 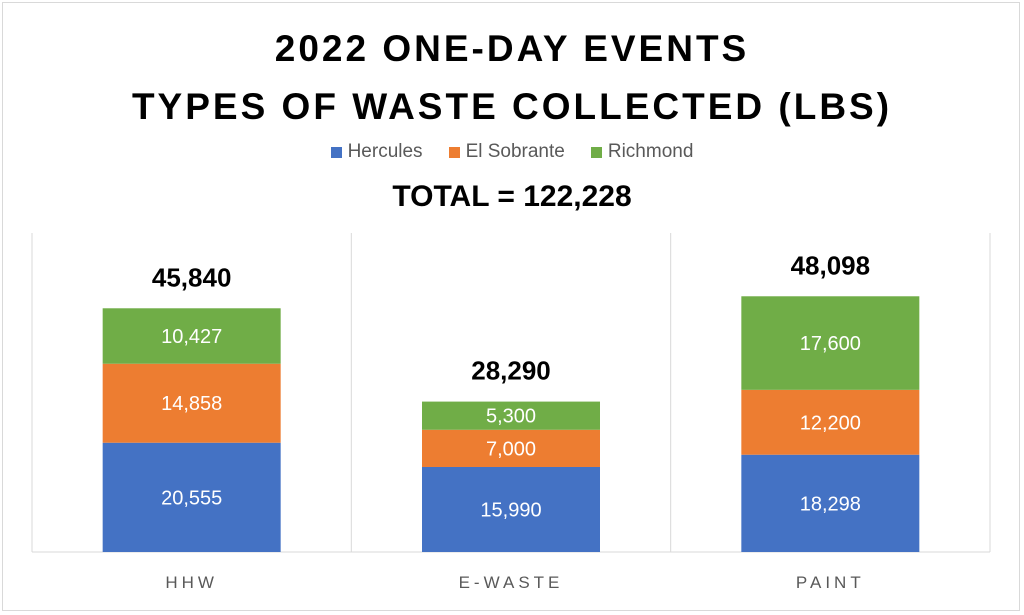 I want to click on legend-label: Hercules, so click(x=385, y=151).